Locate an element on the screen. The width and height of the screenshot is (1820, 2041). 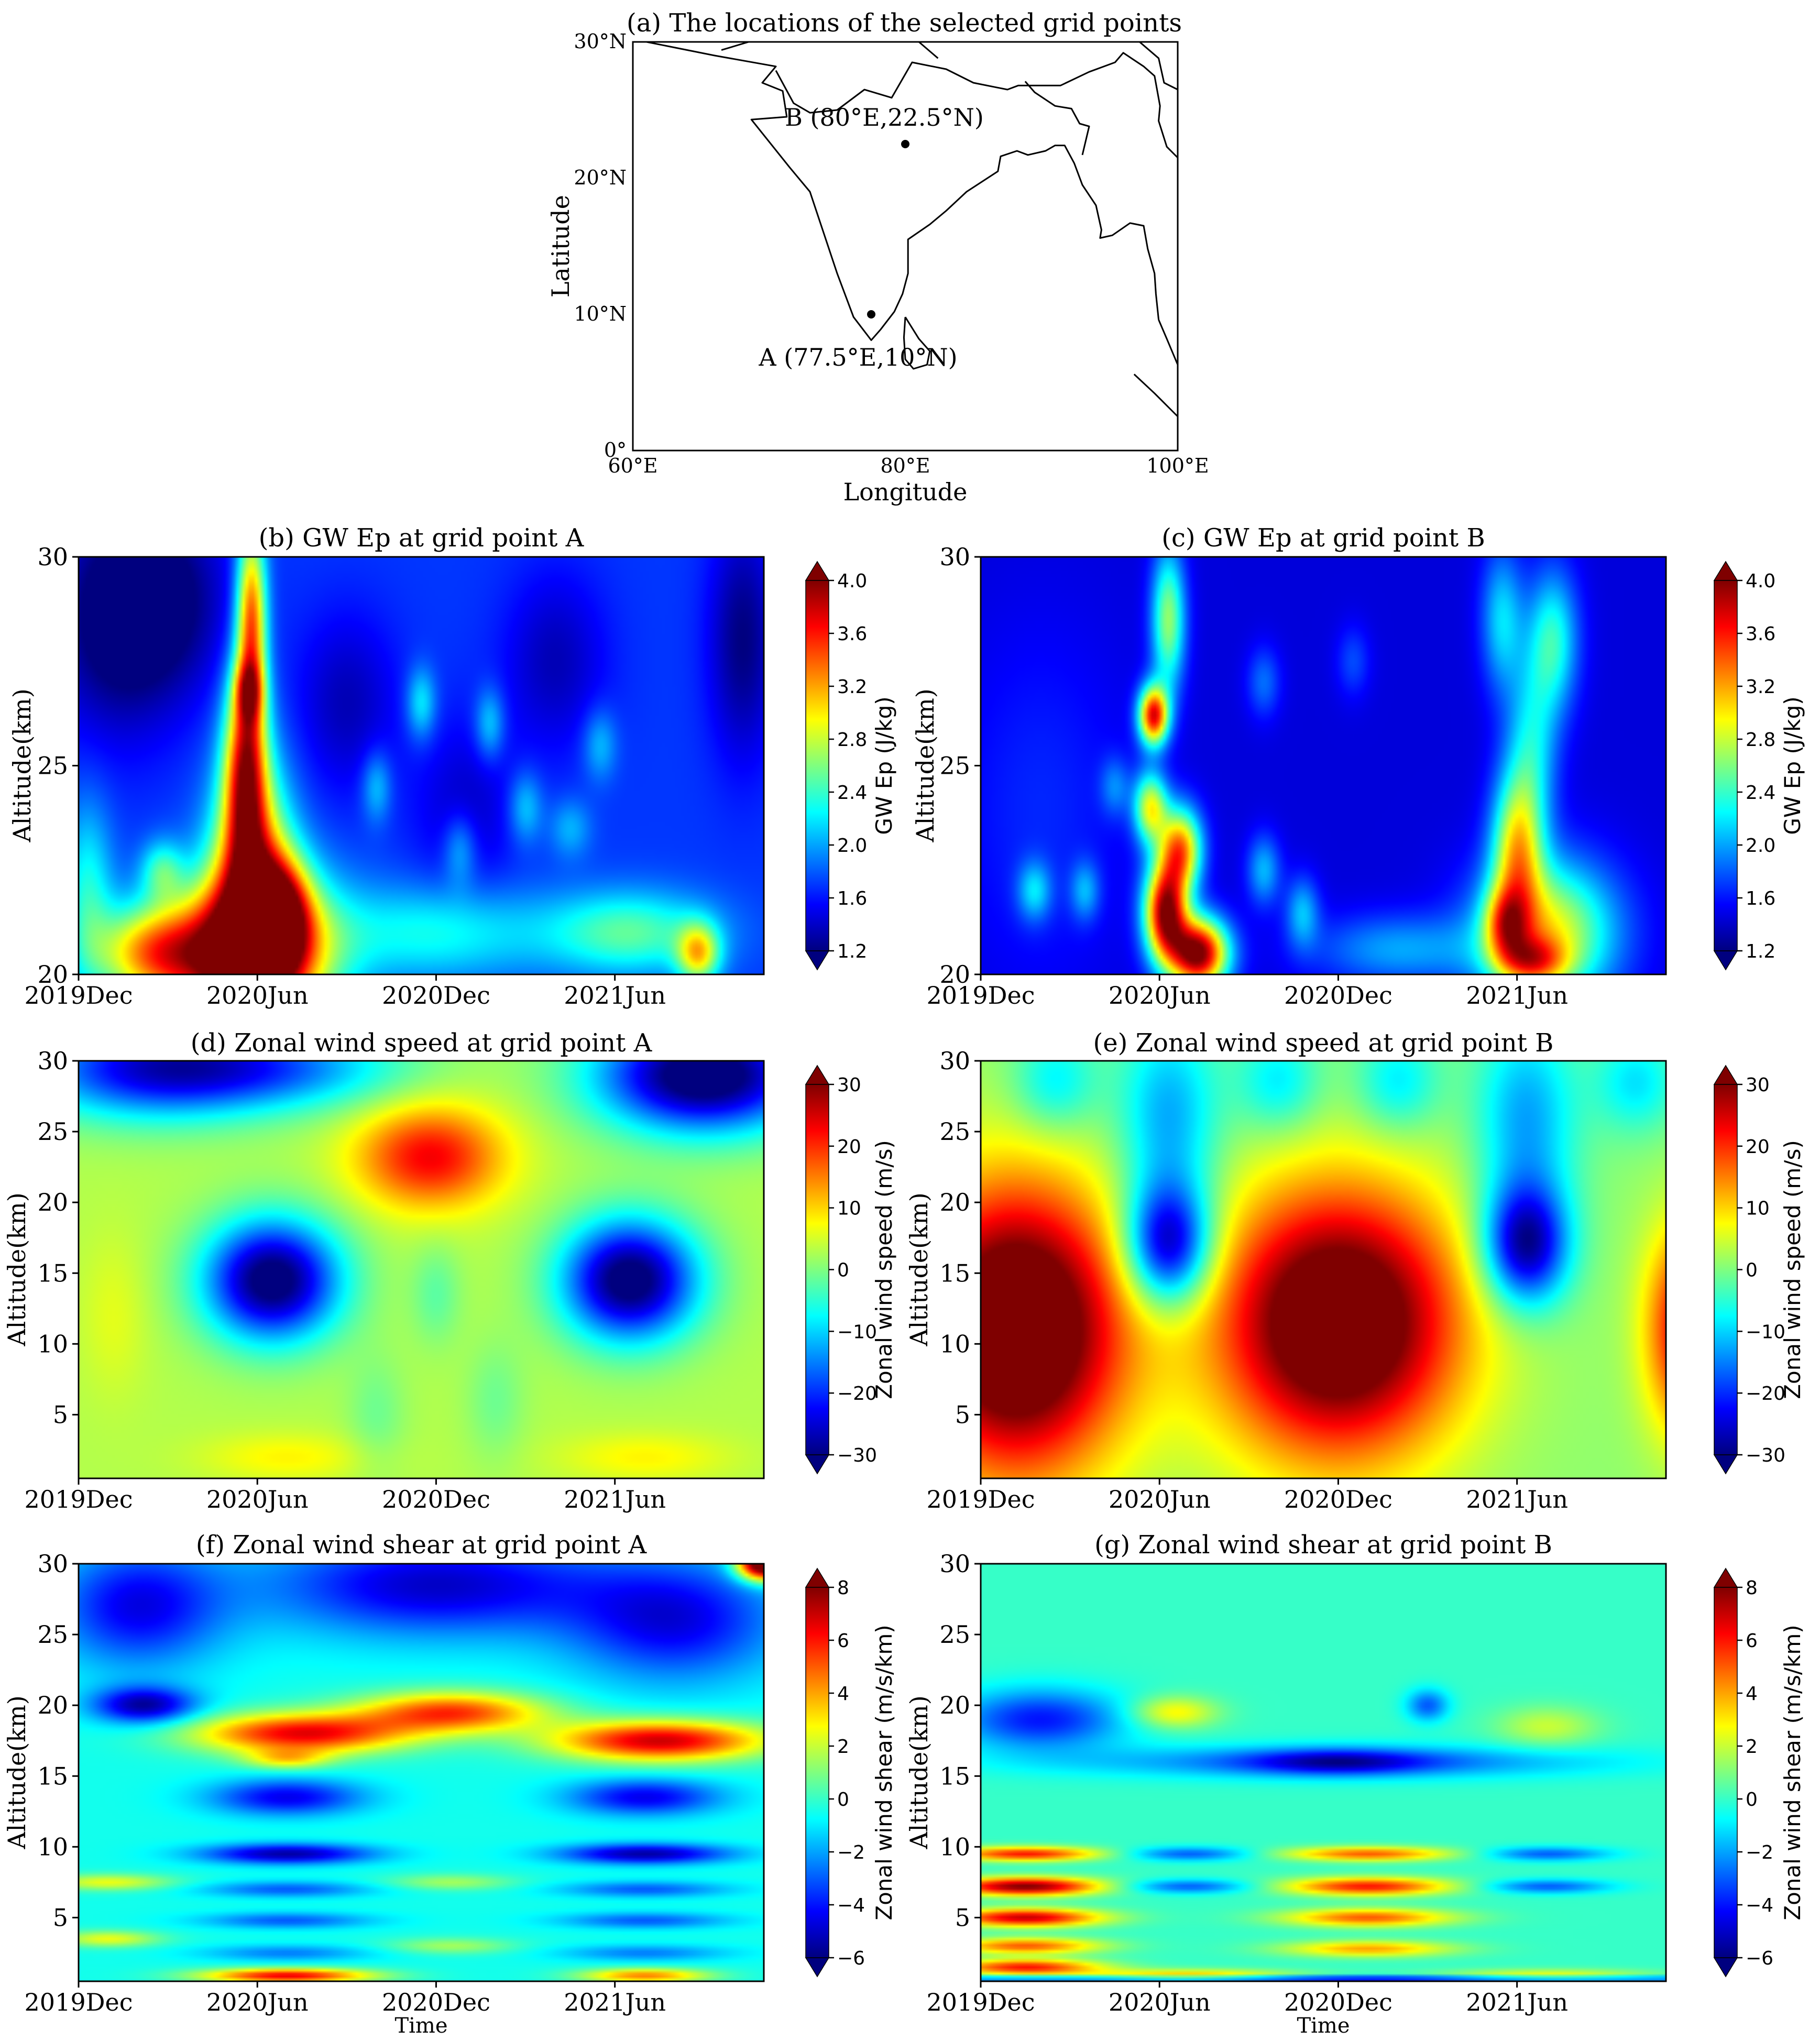
grid-point-a-marker is located at coordinates (871, 314).